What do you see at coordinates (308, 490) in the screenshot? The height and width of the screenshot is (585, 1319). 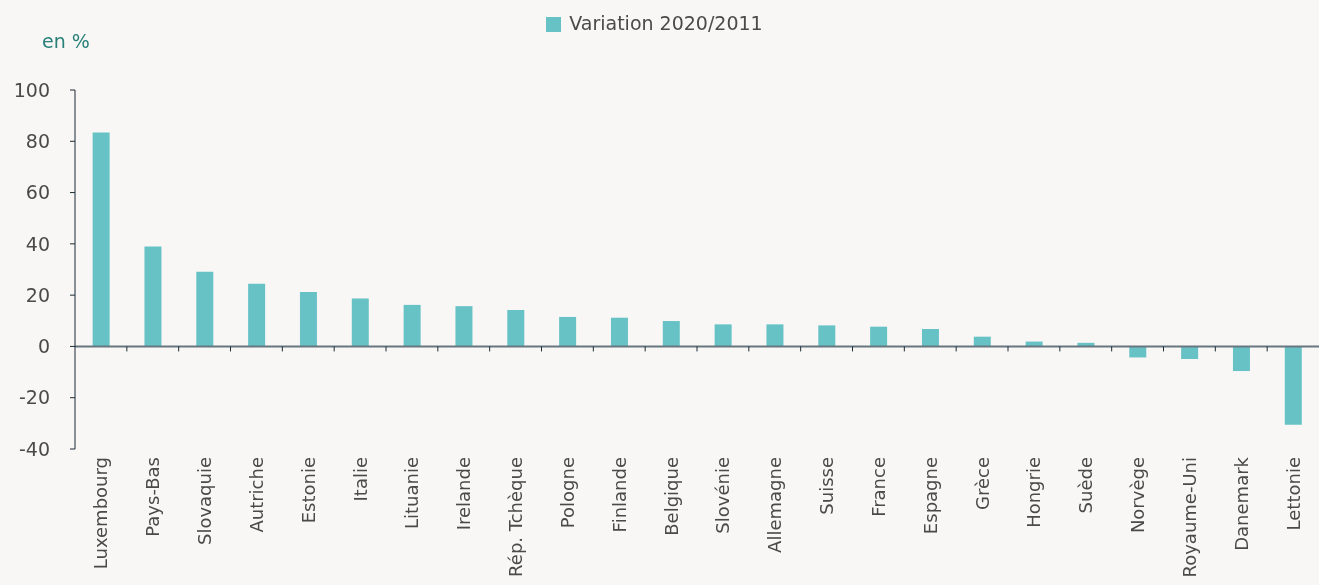 I see `x-tick-label: Estonie` at bounding box center [308, 490].